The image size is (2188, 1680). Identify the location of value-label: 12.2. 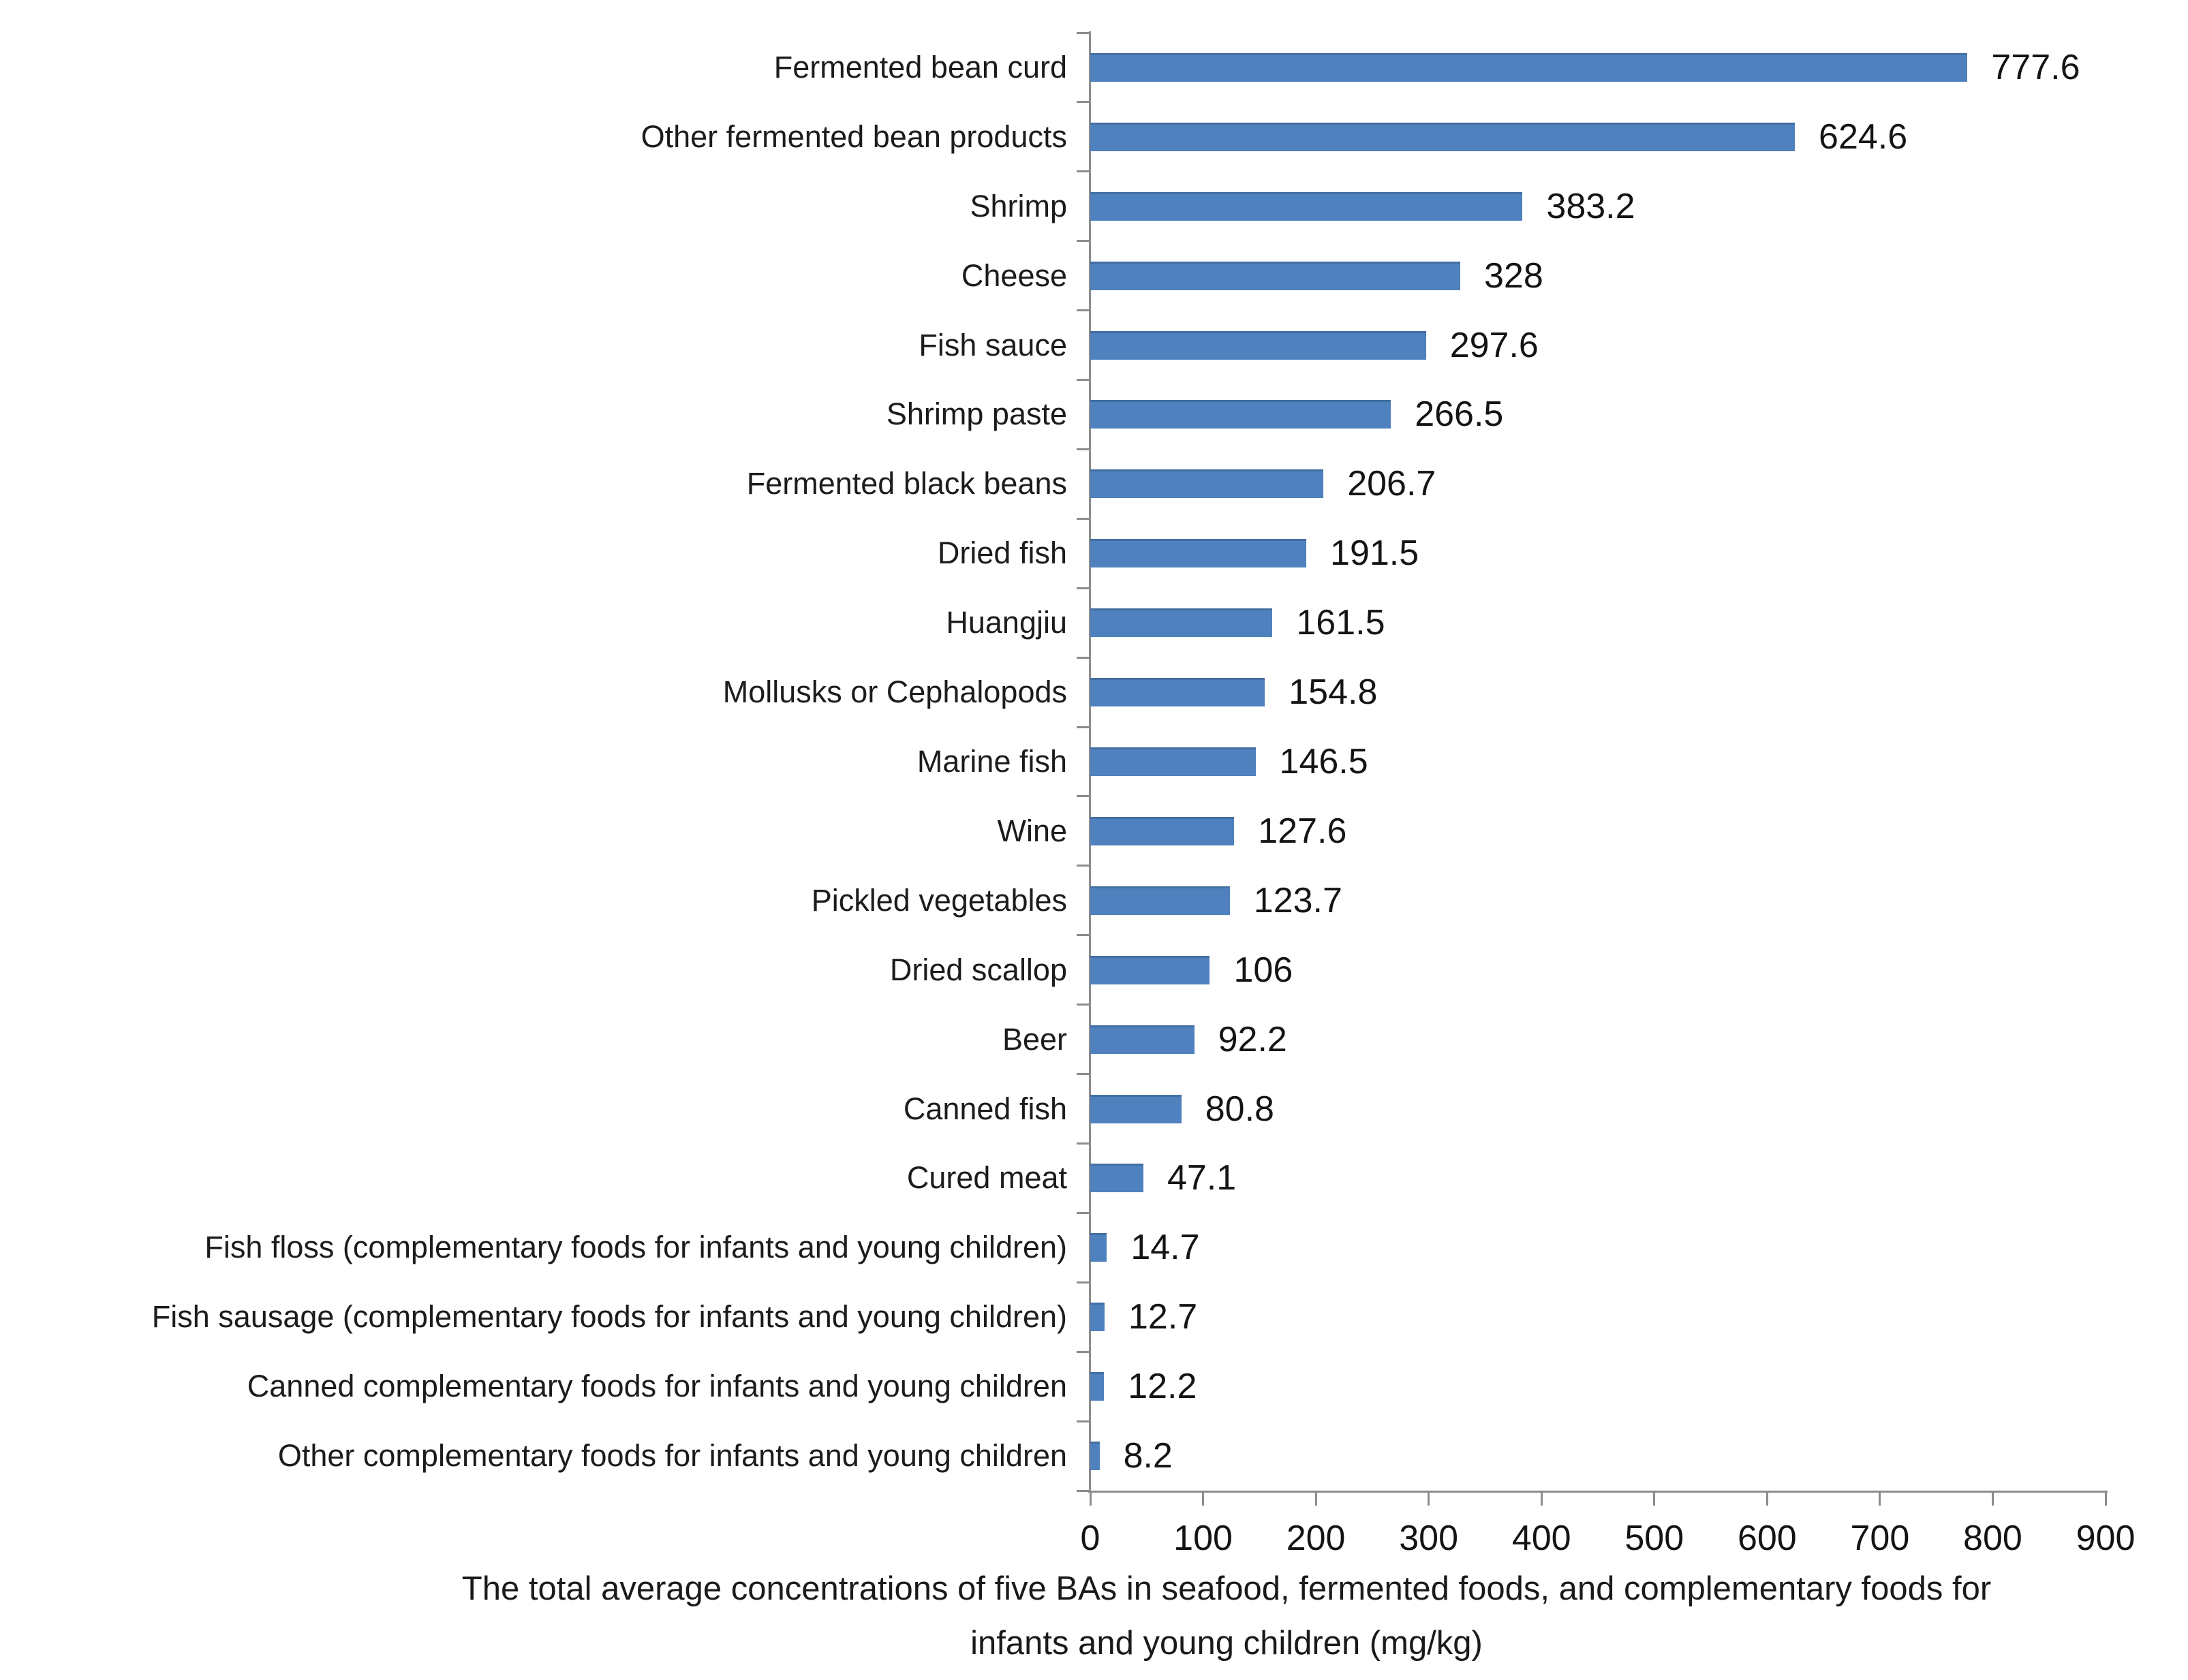
(1162, 1387).